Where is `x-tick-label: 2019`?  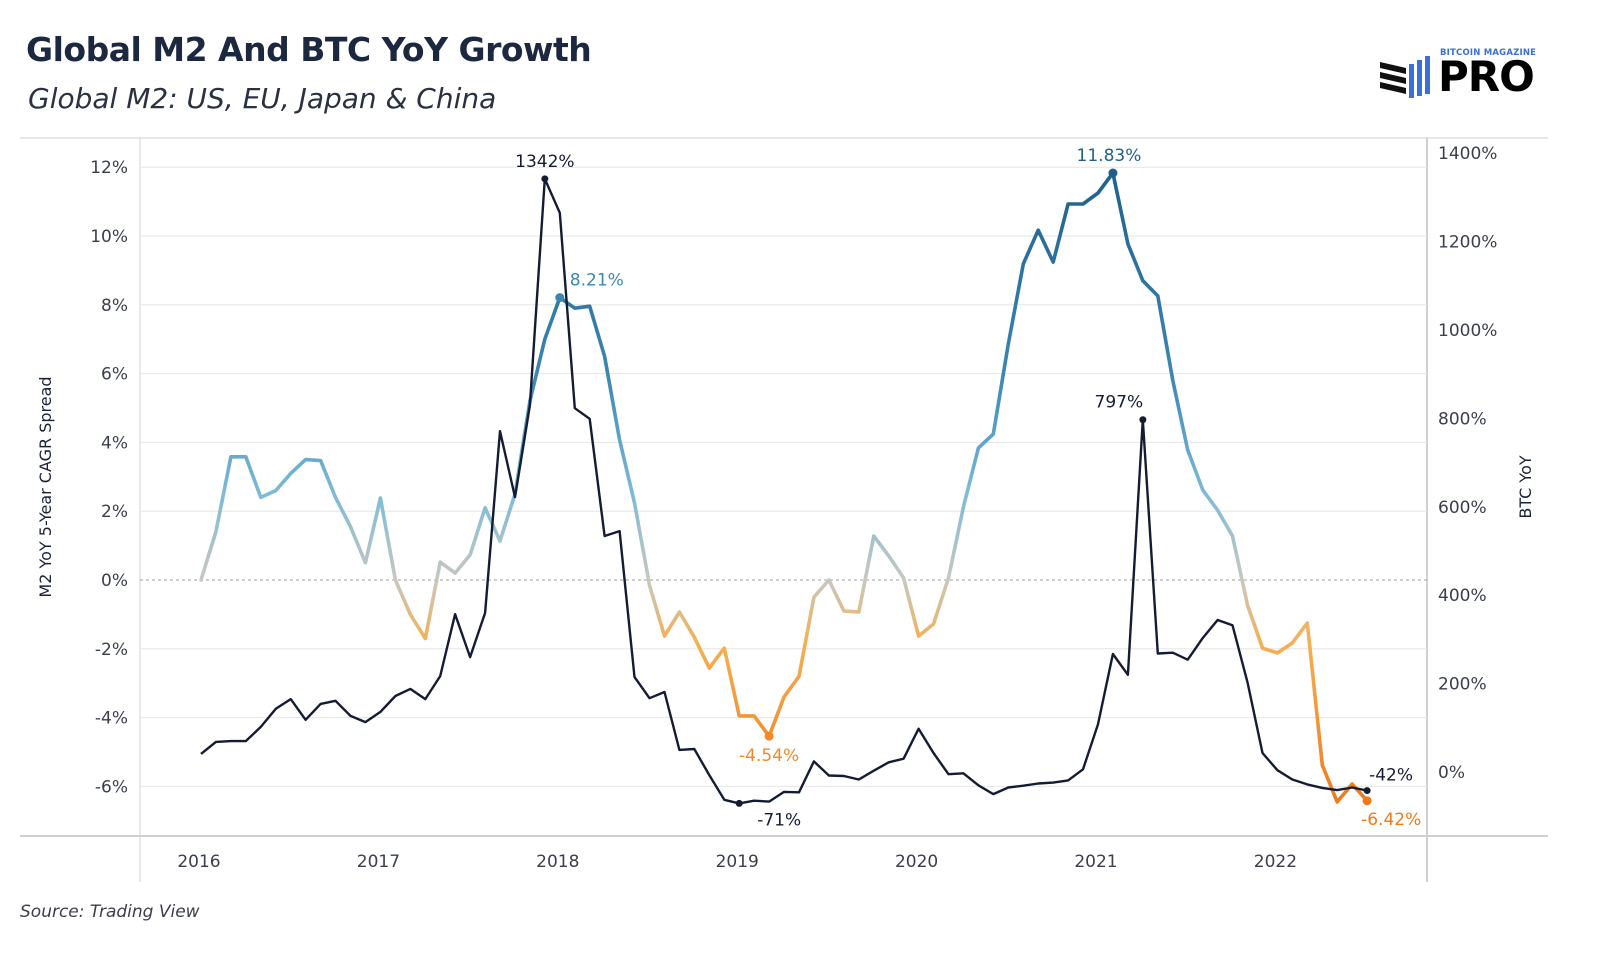
x-tick-label: 2019 is located at coordinates (737, 862).